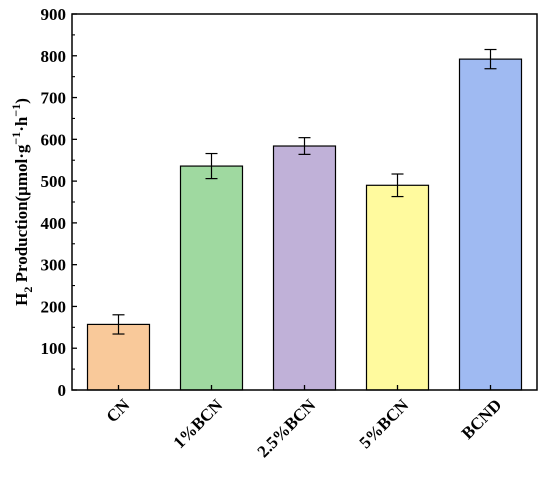 The height and width of the screenshot is (481, 550). I want to click on y-tick-label: 300, so click(54, 265).